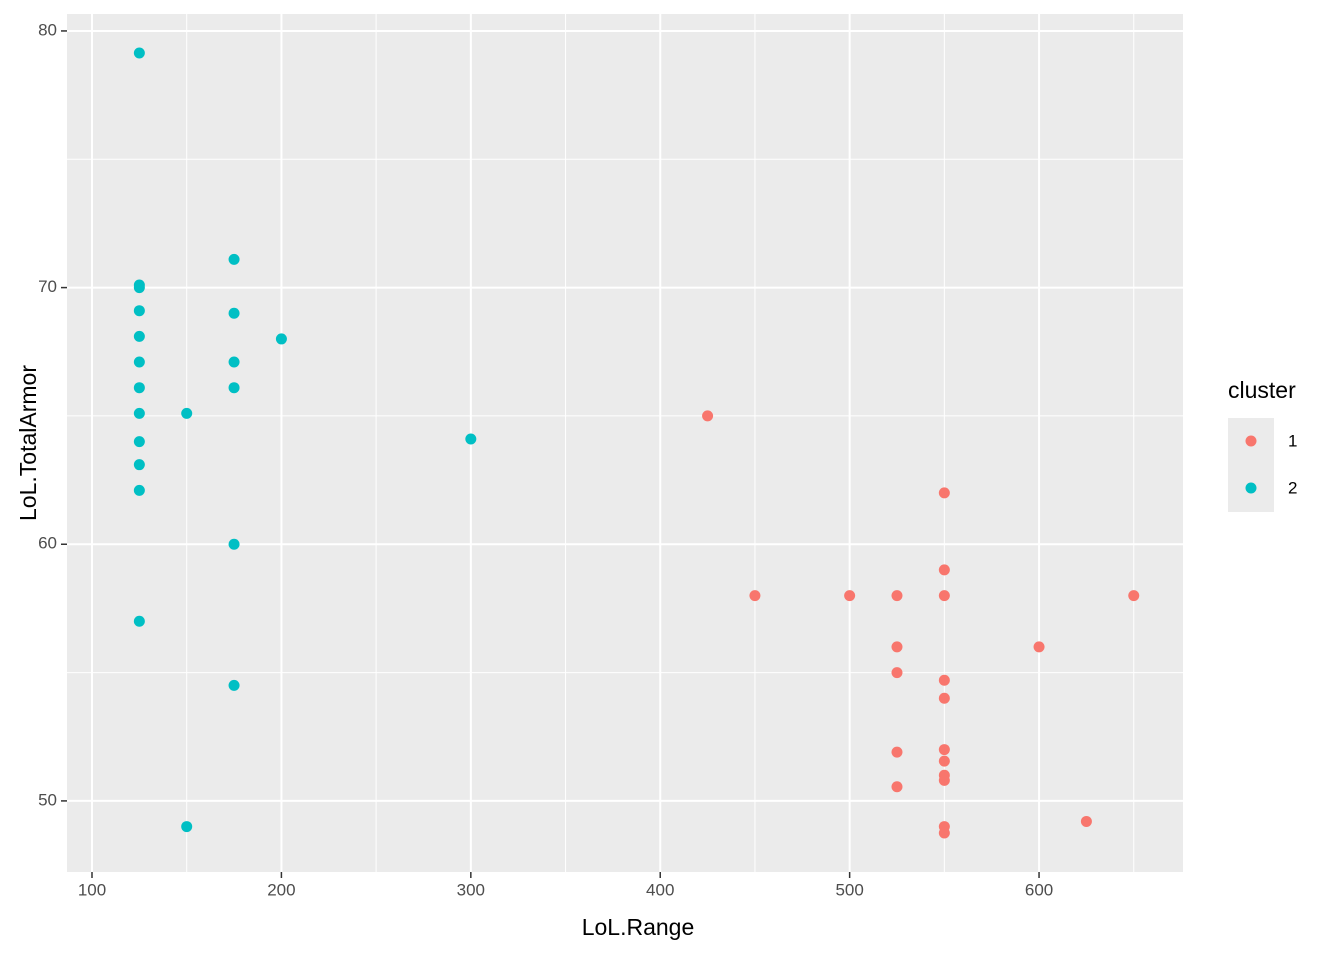 The image size is (1344, 965). Describe the element at coordinates (471, 889) in the screenshot. I see `x-tick-label: 300` at that location.